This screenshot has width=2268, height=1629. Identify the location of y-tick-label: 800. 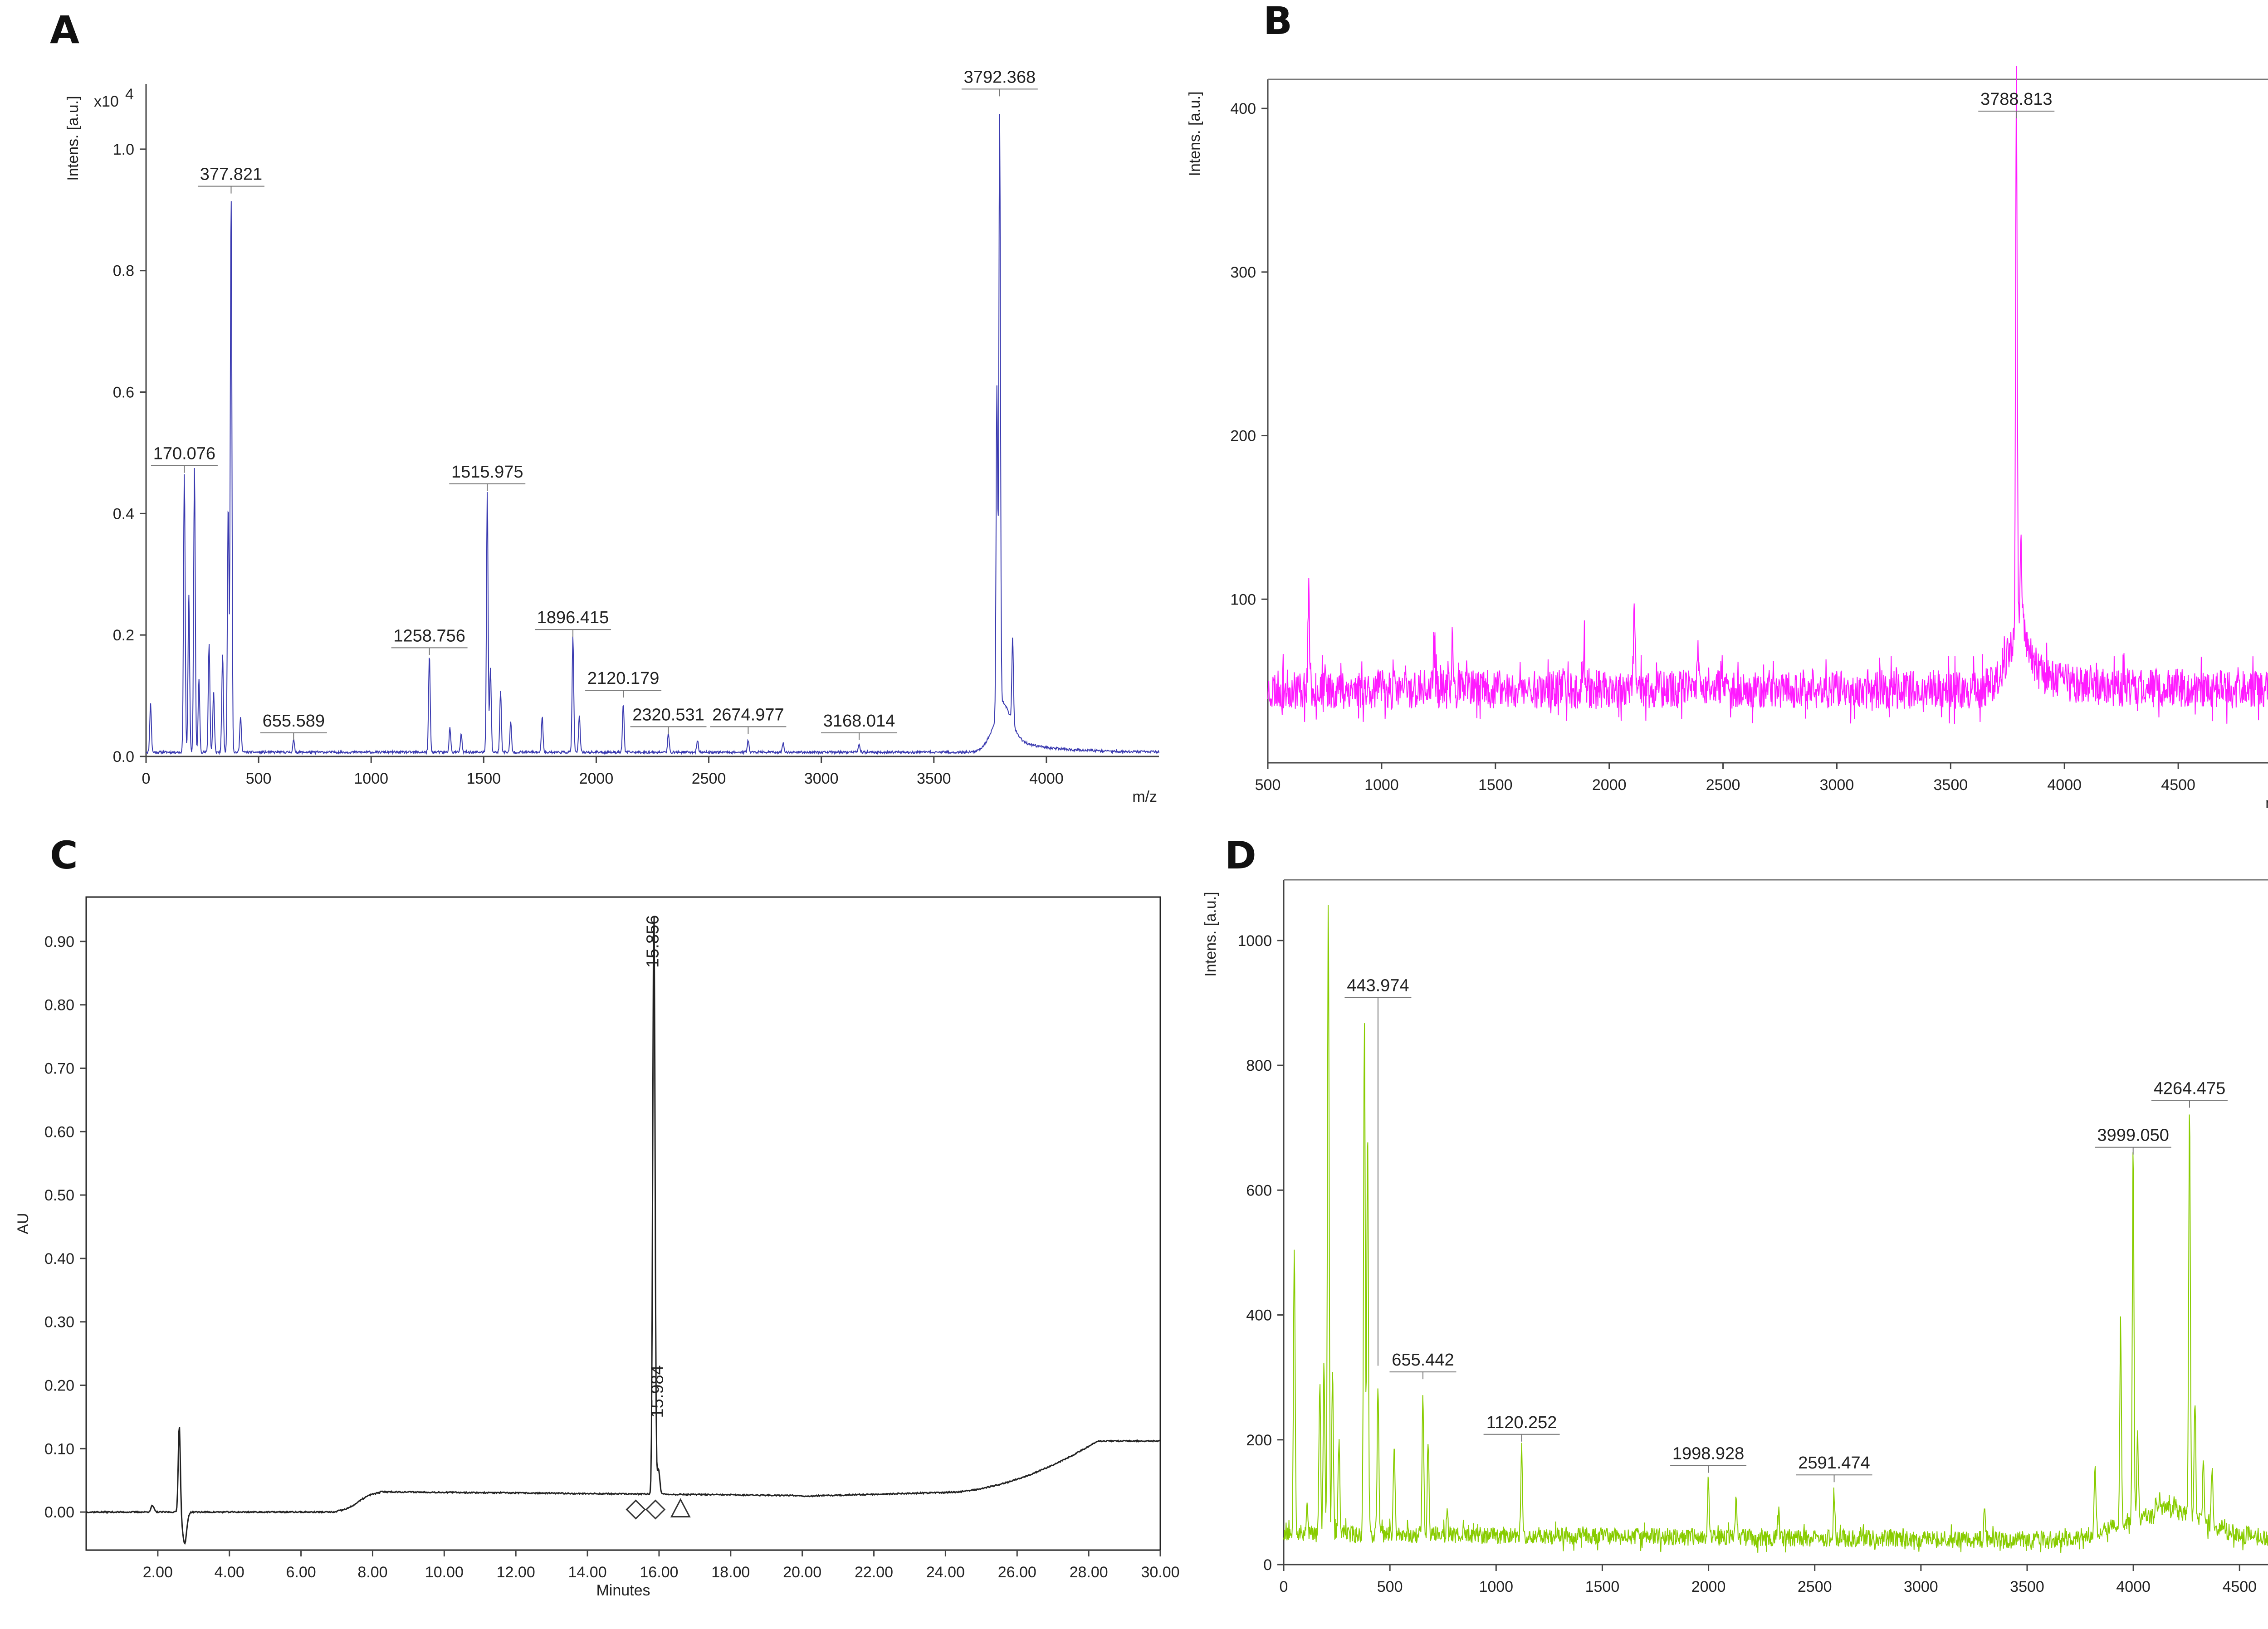
(1259, 1066).